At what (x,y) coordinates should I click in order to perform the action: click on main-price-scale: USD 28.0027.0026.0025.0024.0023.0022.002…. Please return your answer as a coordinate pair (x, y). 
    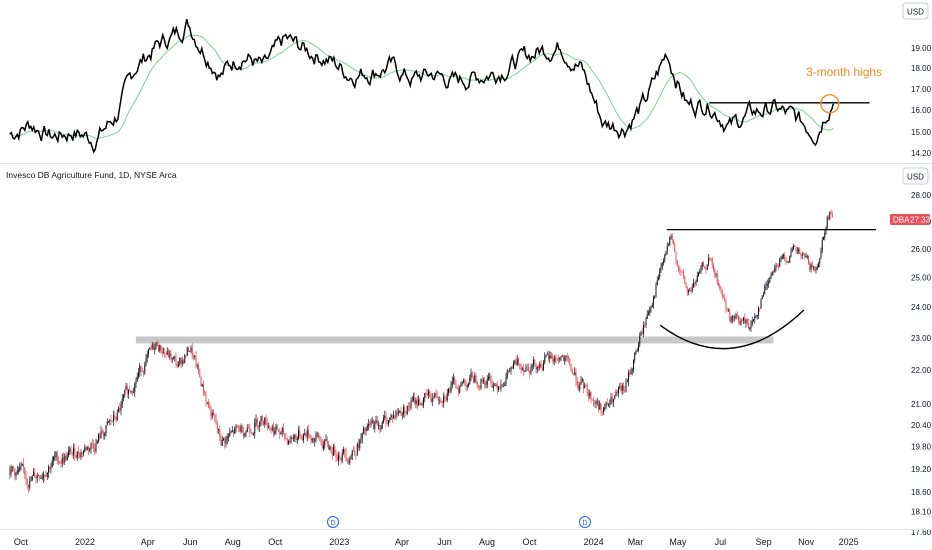
    Looking at the image, I should click on (911, 352).